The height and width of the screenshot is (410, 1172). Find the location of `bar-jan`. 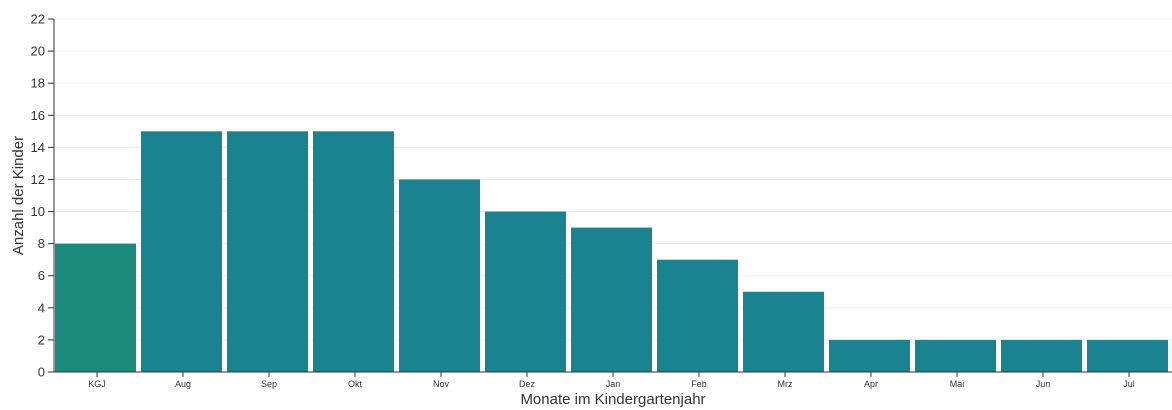

bar-jan is located at coordinates (611, 299).